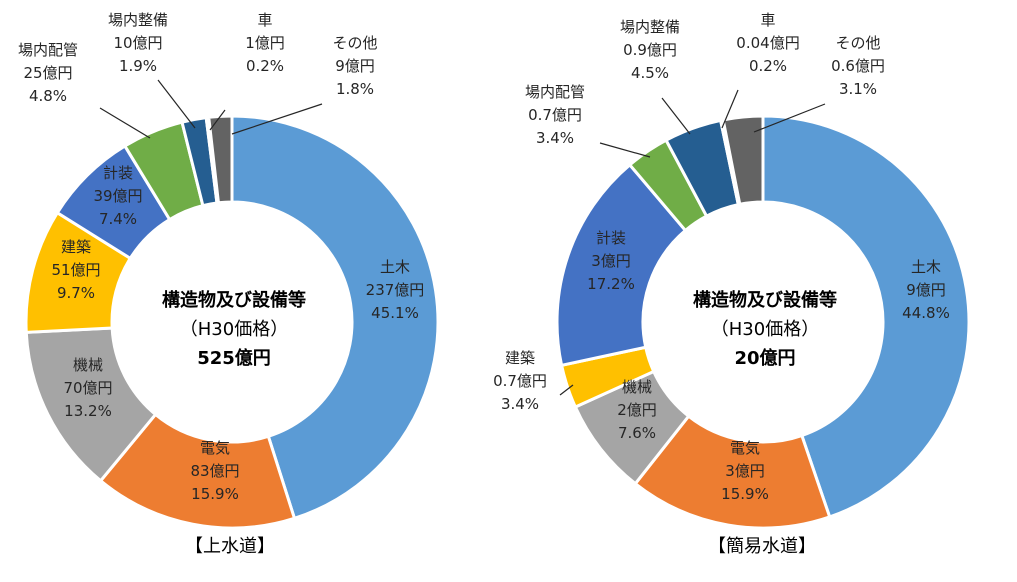 This screenshot has width=1017, height=582. What do you see at coordinates (395, 290) in the screenshot?
I see `data-label-土木: 土木 237億円 45.1%` at bounding box center [395, 290].